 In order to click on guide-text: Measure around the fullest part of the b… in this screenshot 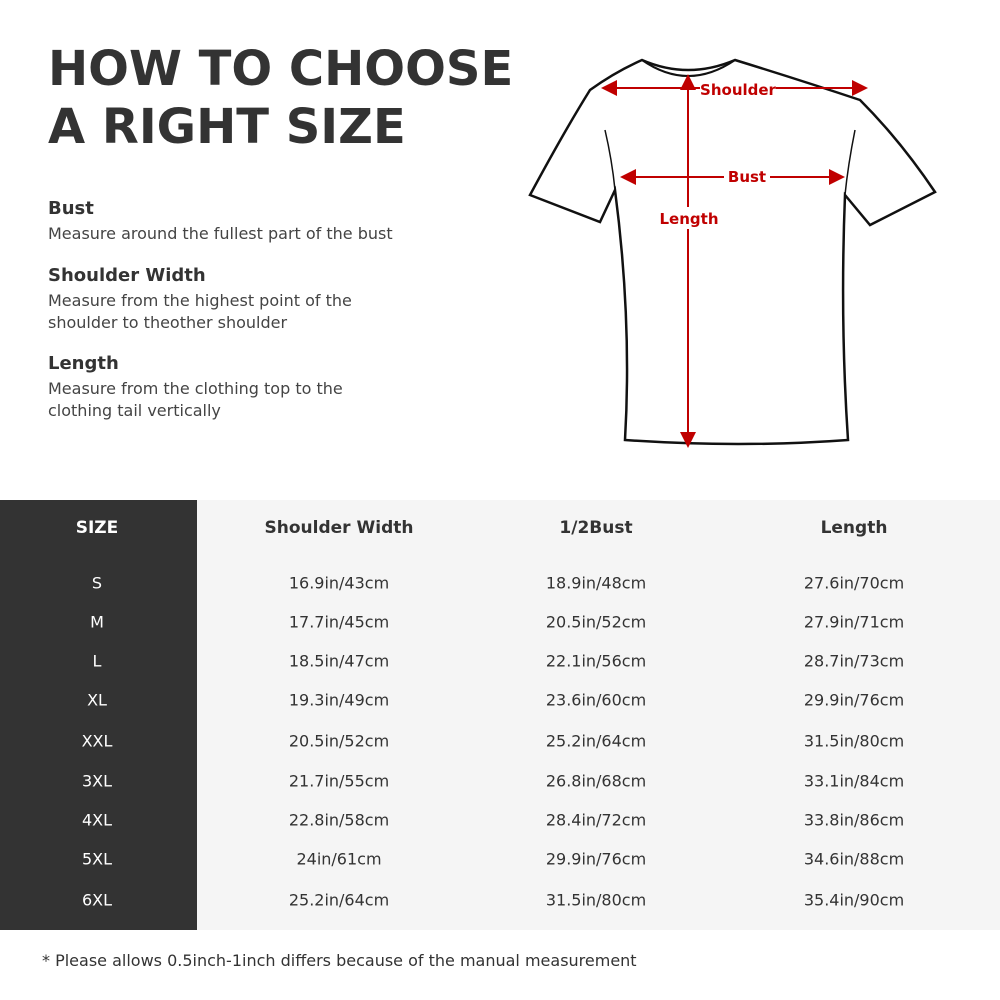, I will do `click(220, 233)`.